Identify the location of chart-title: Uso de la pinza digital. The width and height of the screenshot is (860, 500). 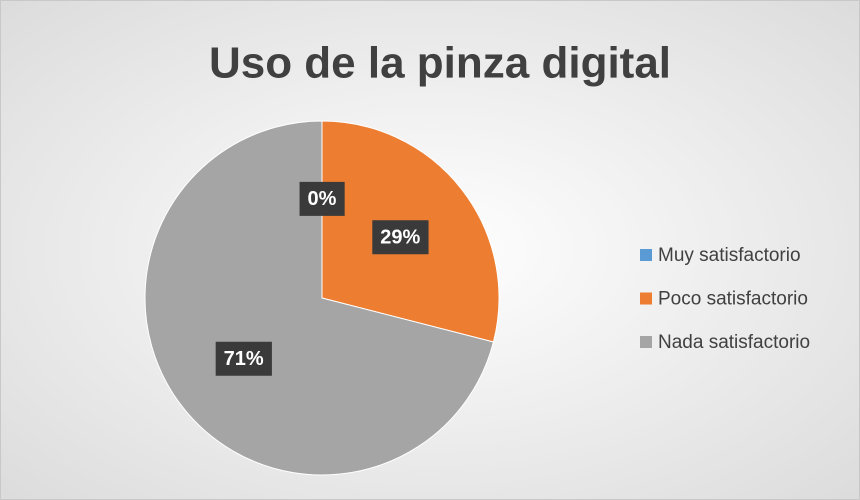
(440, 63).